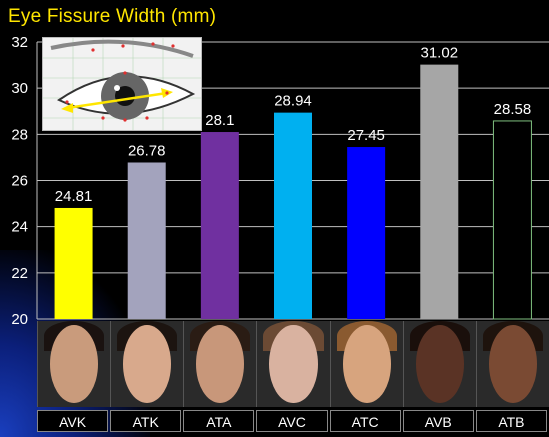  Describe the element at coordinates (146, 421) in the screenshot. I see `category-label-atk: ATK` at that location.